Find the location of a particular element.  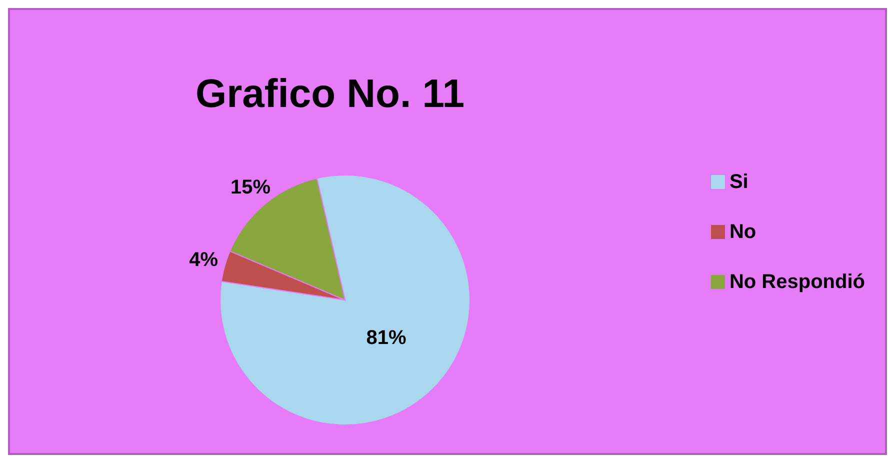

legend-label: Si is located at coordinates (738, 181).